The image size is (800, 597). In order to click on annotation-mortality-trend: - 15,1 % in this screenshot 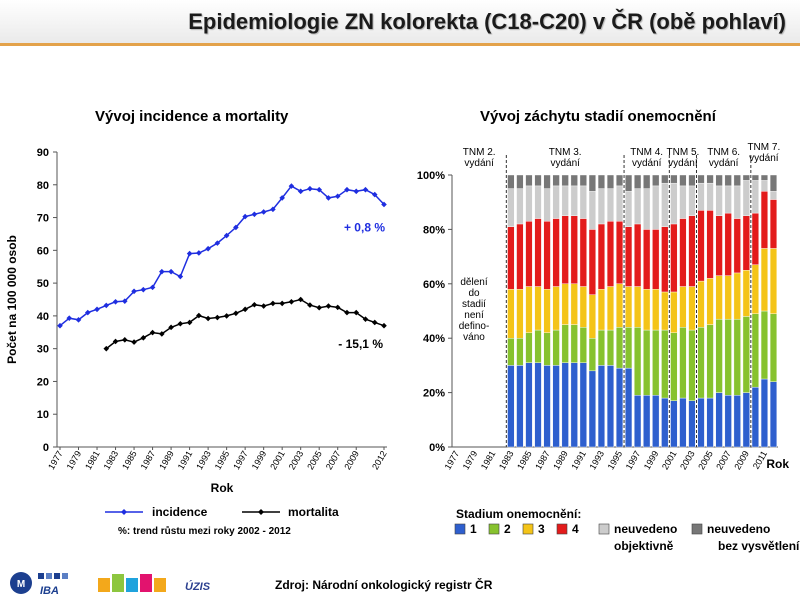, I will do `click(360, 344)`.